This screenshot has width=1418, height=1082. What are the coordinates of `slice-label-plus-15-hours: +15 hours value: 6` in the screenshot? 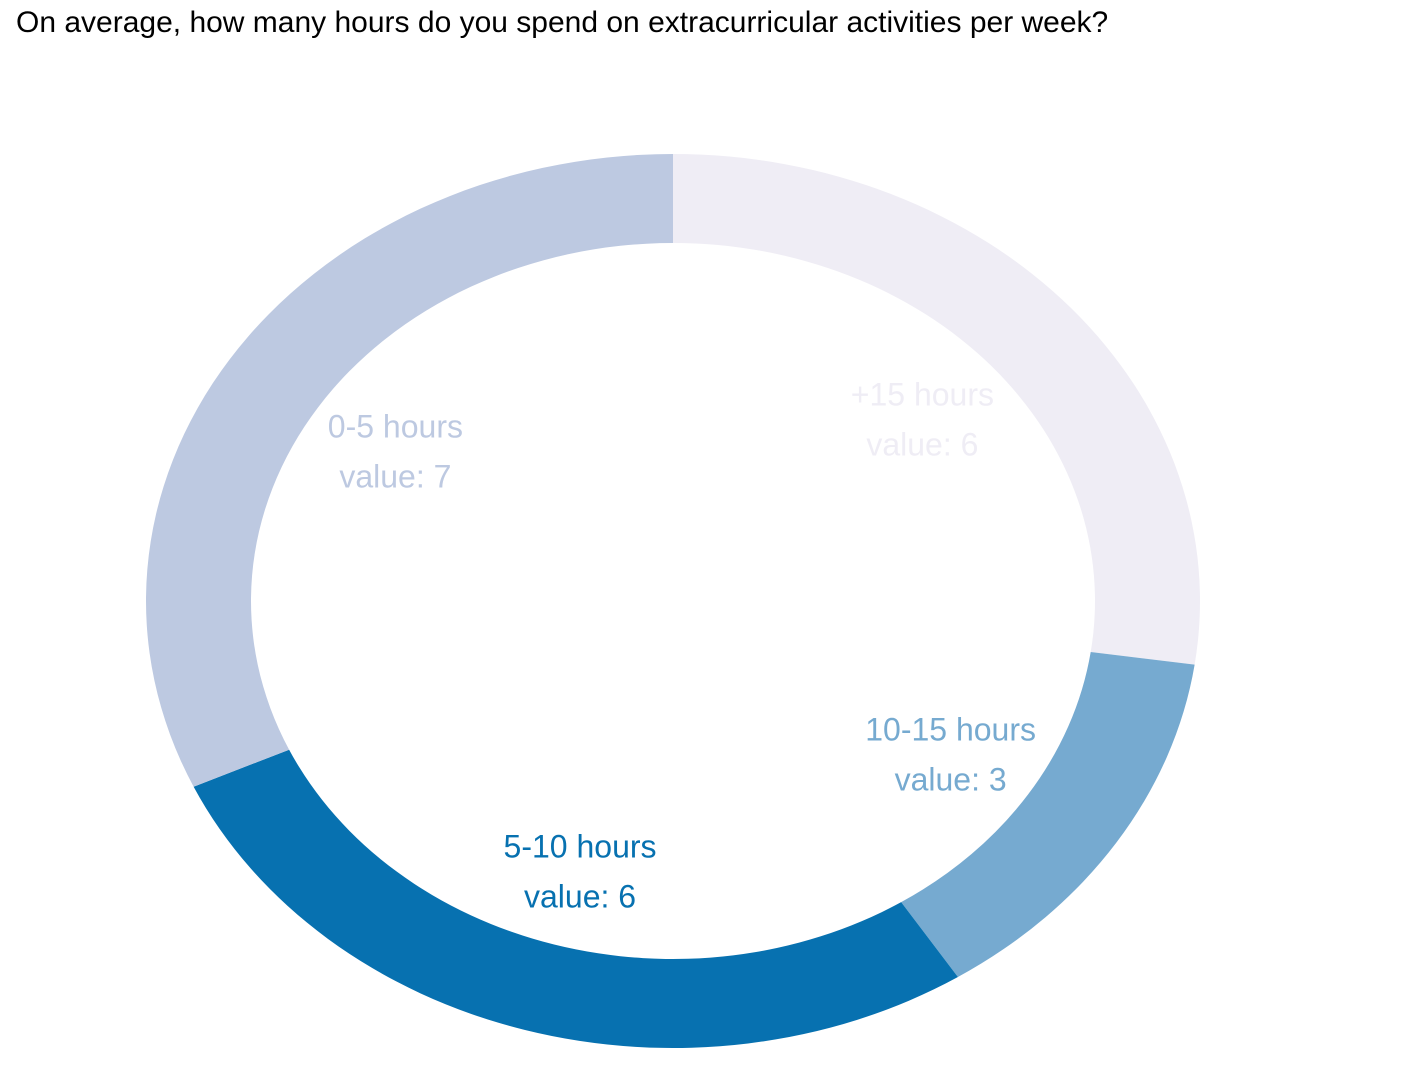 It's located at (922, 420).